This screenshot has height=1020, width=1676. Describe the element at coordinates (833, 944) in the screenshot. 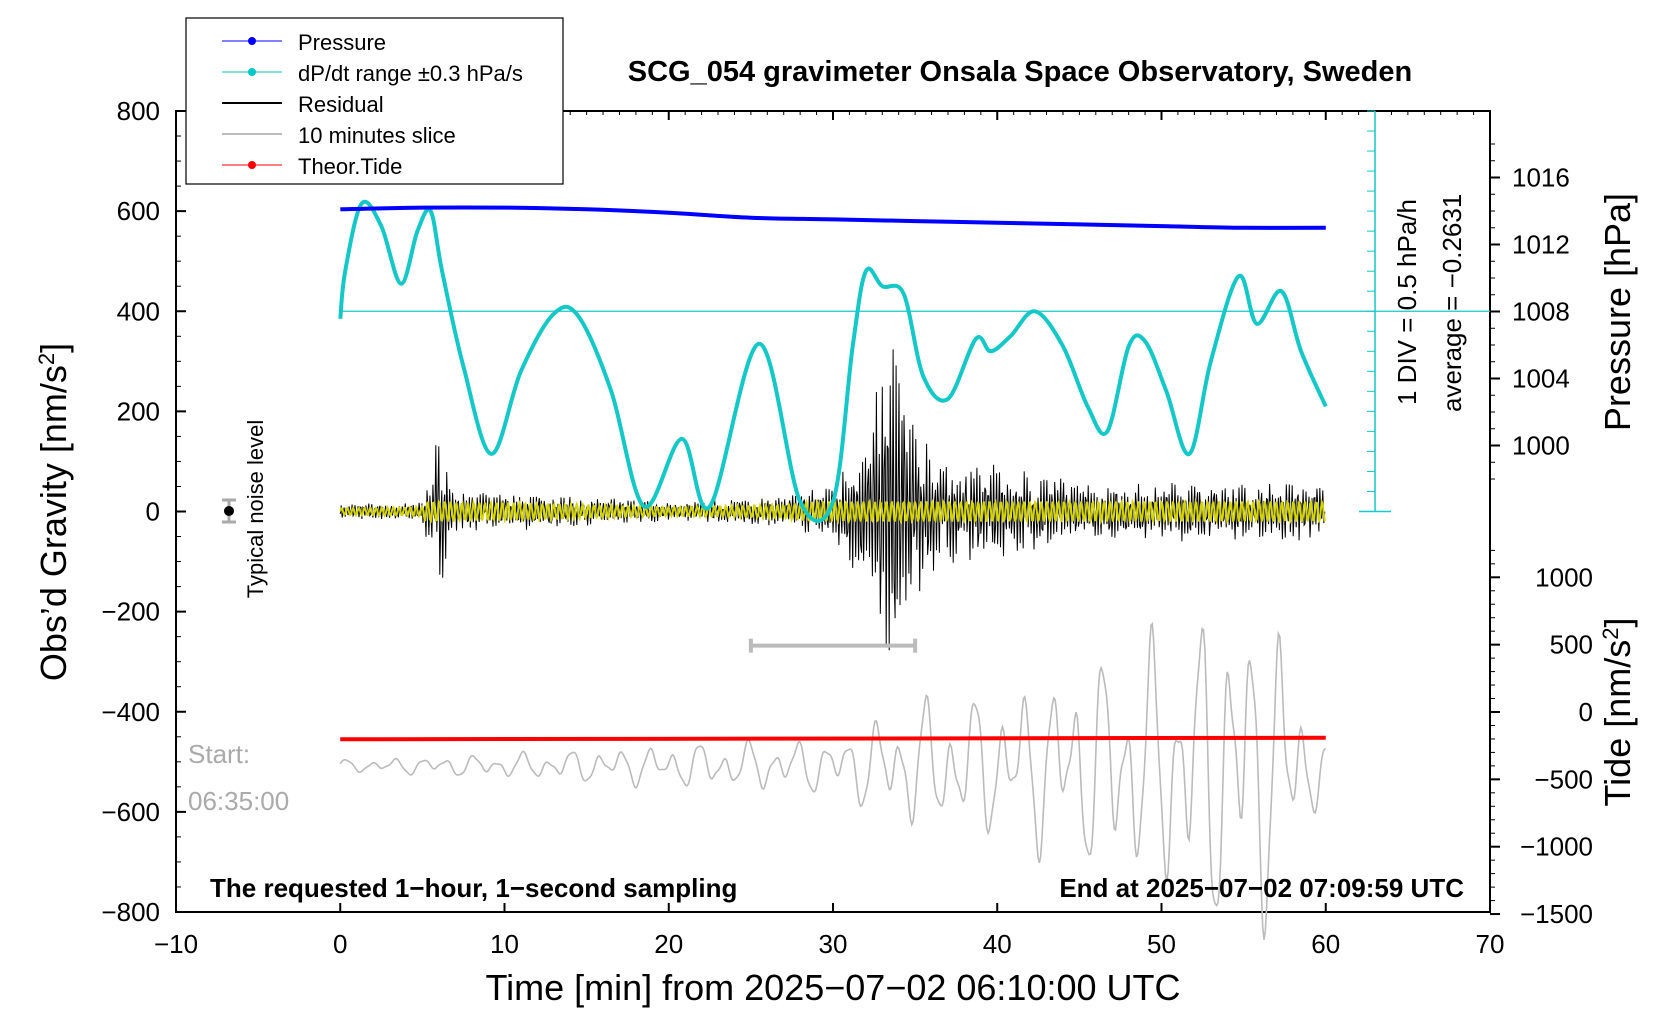

I see `x-tick-label: 30` at that location.